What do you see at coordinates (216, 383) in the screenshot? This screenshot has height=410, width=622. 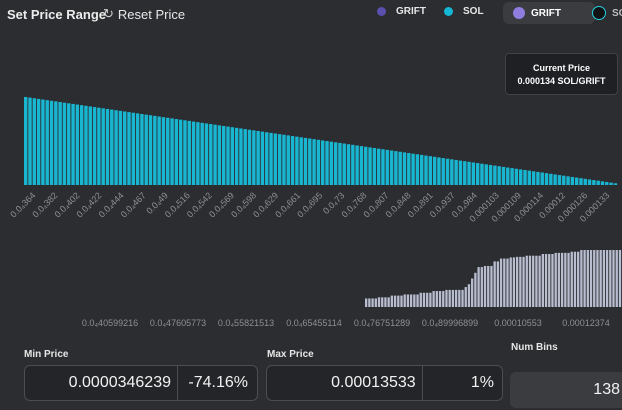 I see `min-price-pct: -74.16%` at bounding box center [216, 383].